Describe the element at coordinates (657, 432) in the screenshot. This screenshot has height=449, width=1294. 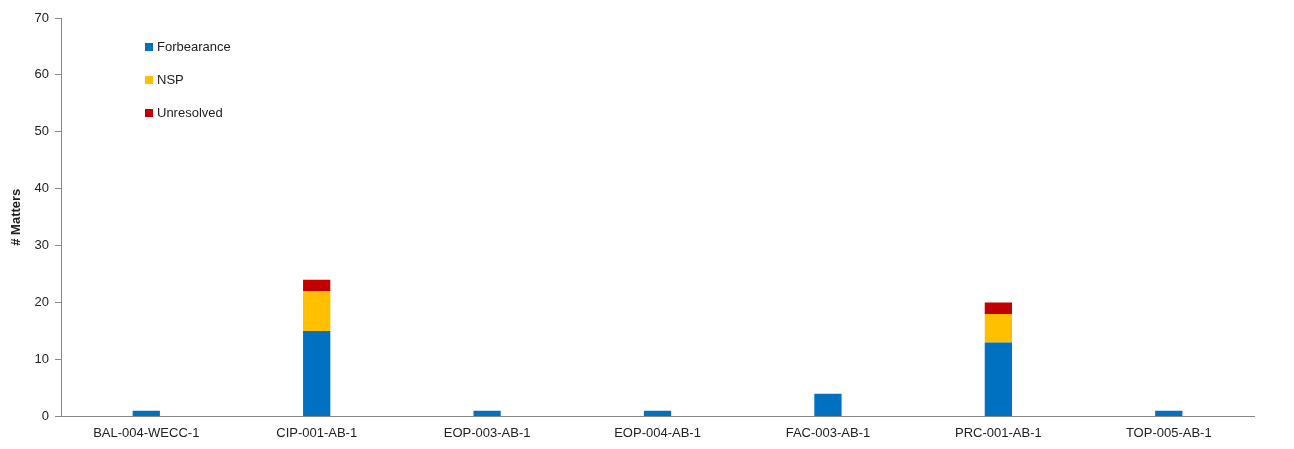
I see `x-tick-label: EOP-004-AB-1` at that location.